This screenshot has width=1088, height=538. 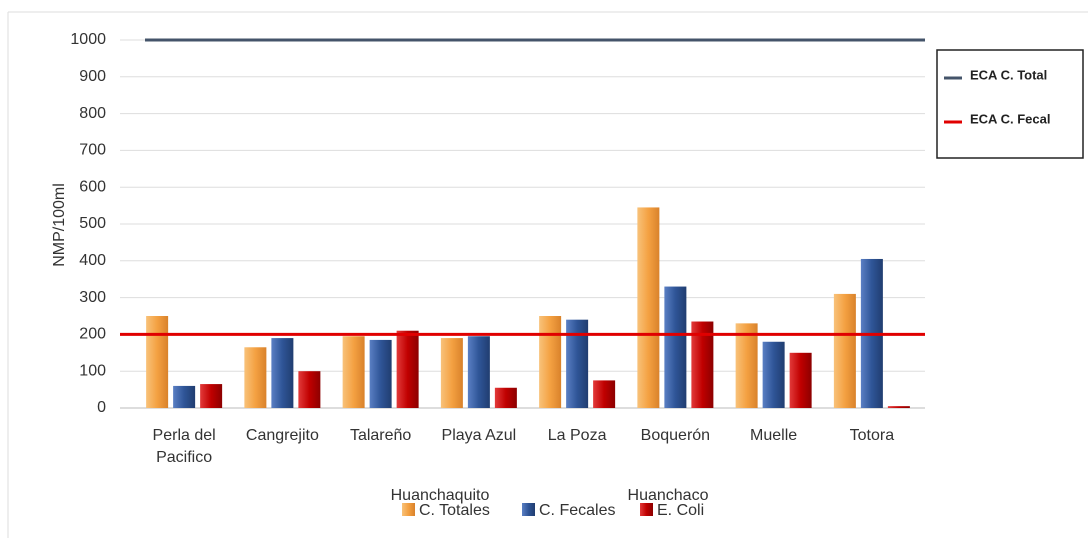 What do you see at coordinates (1010, 104) in the screenshot?
I see `legend-box` at bounding box center [1010, 104].